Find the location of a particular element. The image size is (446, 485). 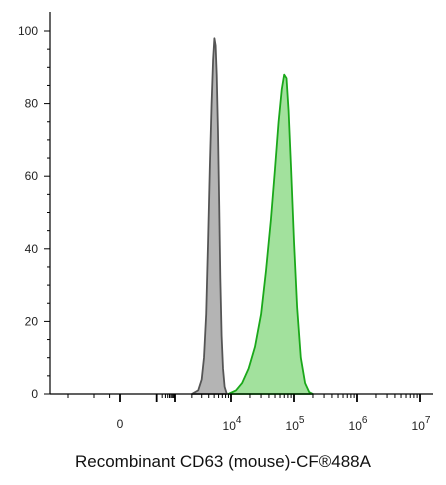

x-tick-label: 0 is located at coordinates (120, 424).